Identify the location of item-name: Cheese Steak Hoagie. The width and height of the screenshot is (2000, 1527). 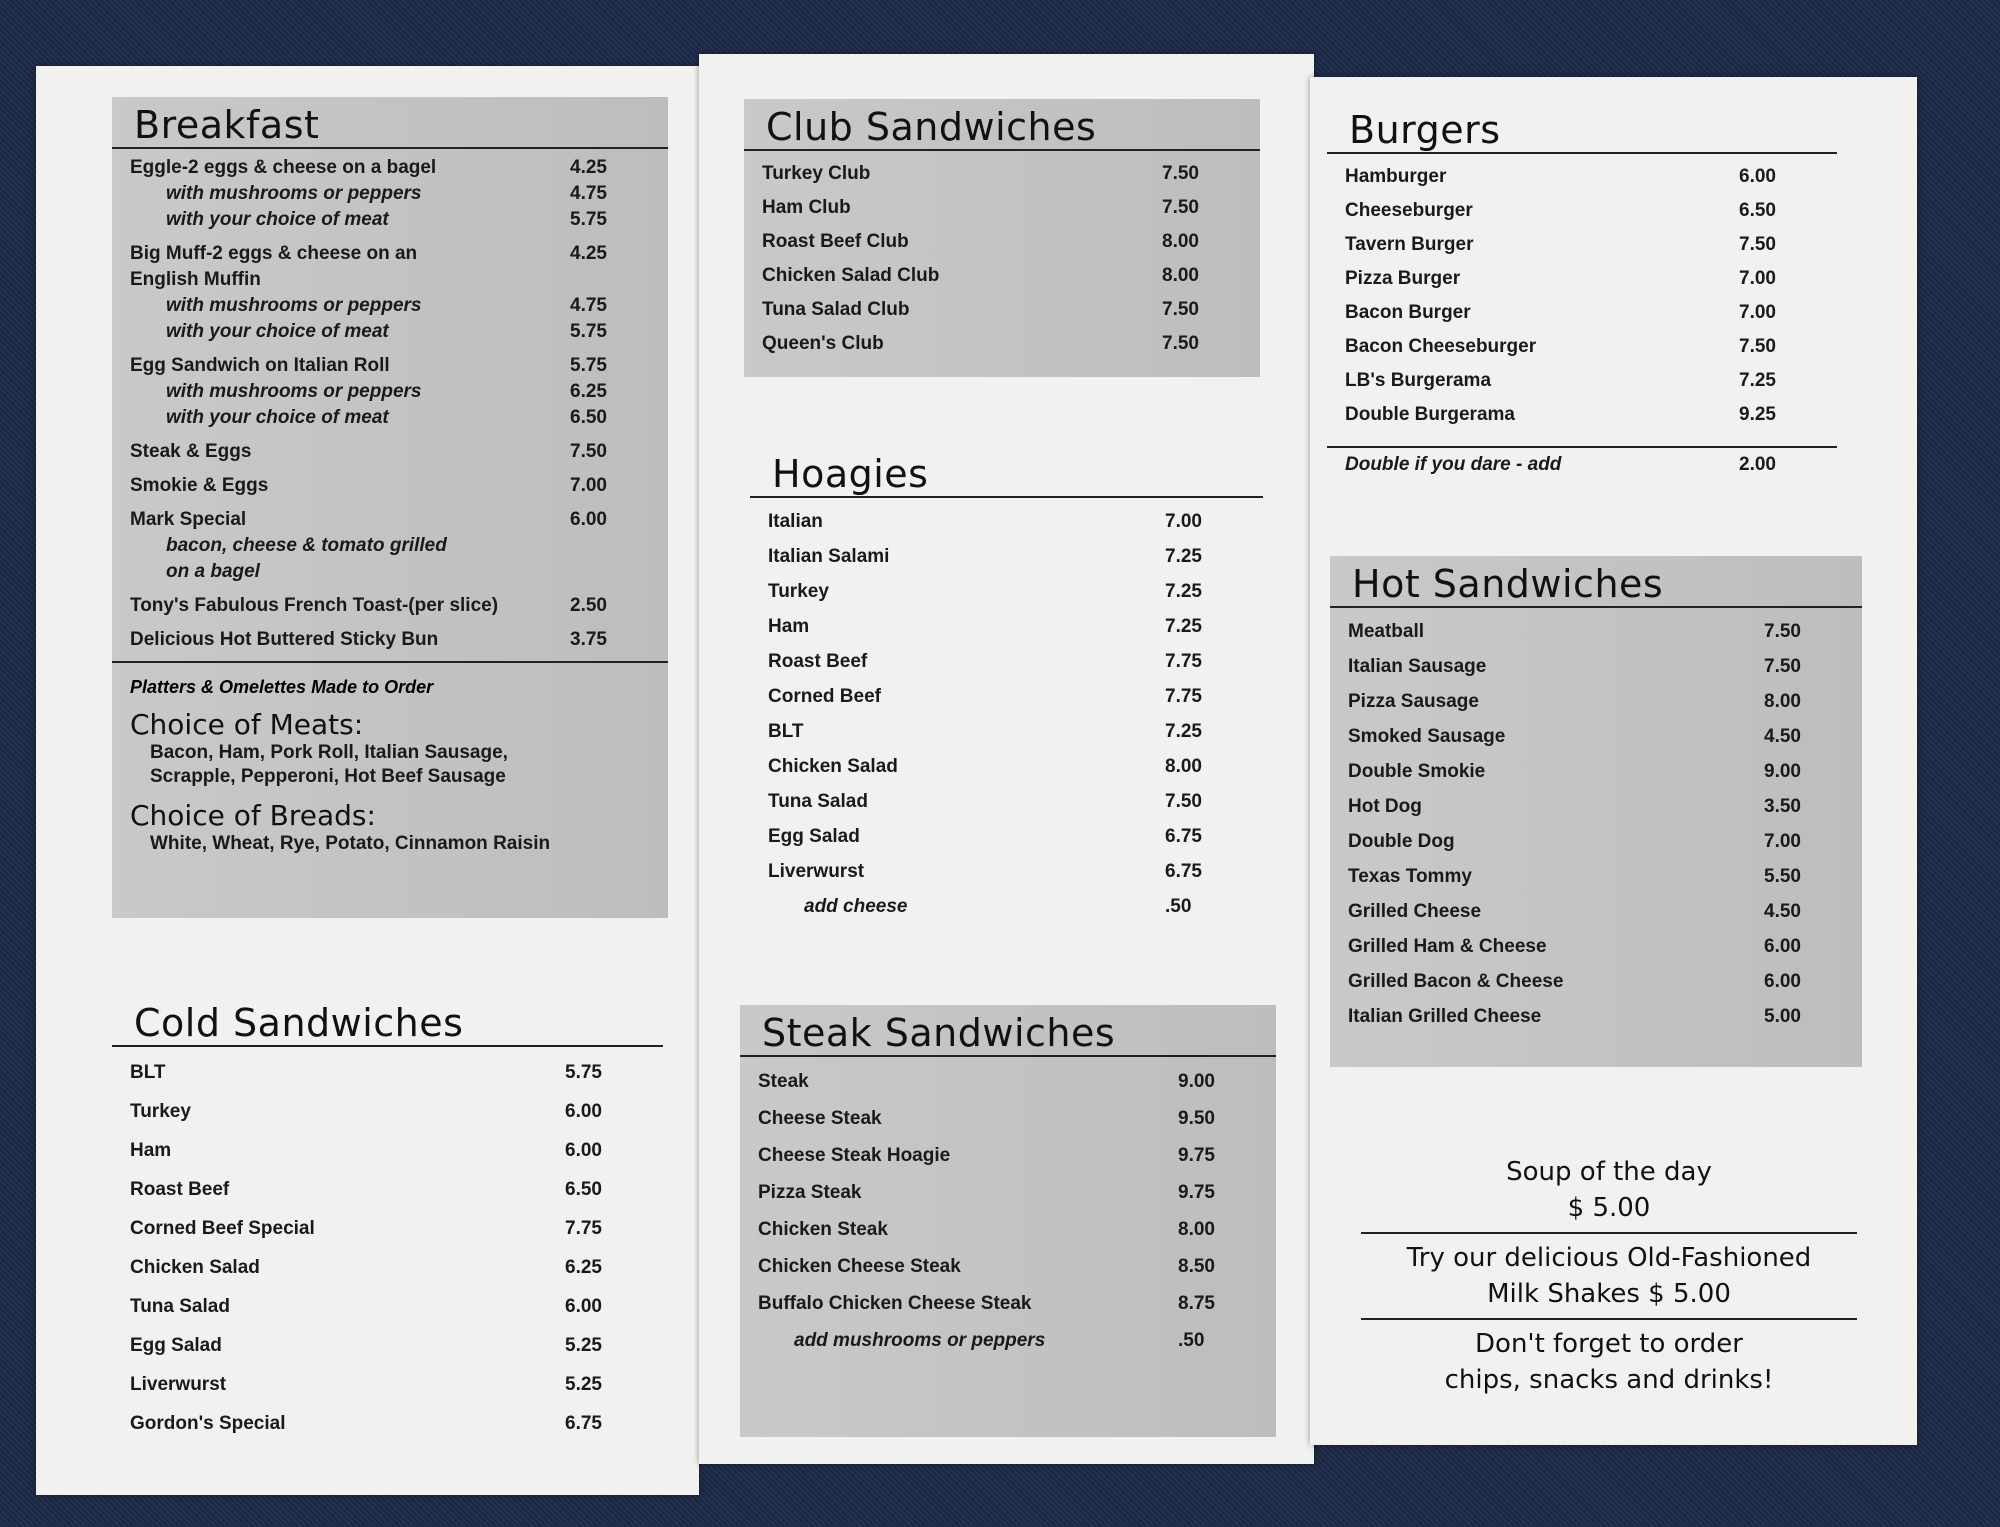
(854, 1155).